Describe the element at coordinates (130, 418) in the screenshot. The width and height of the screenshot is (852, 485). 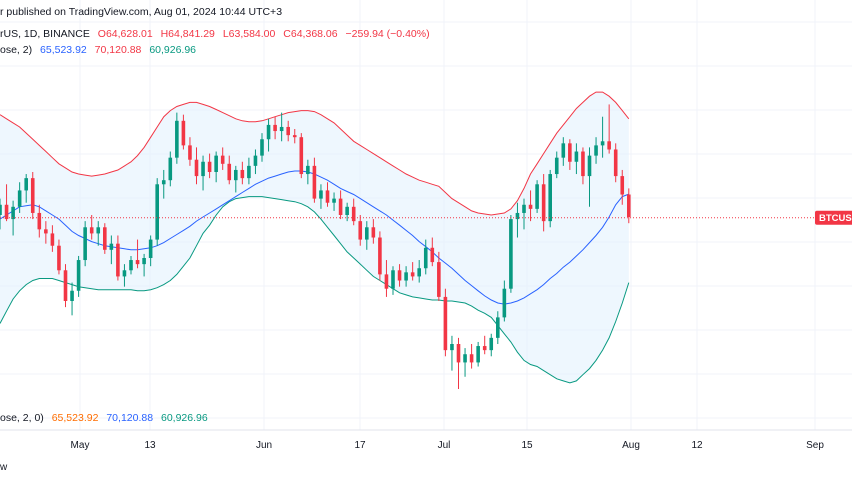
I see `indicator-pane-upper-value: 70,120.88` at that location.